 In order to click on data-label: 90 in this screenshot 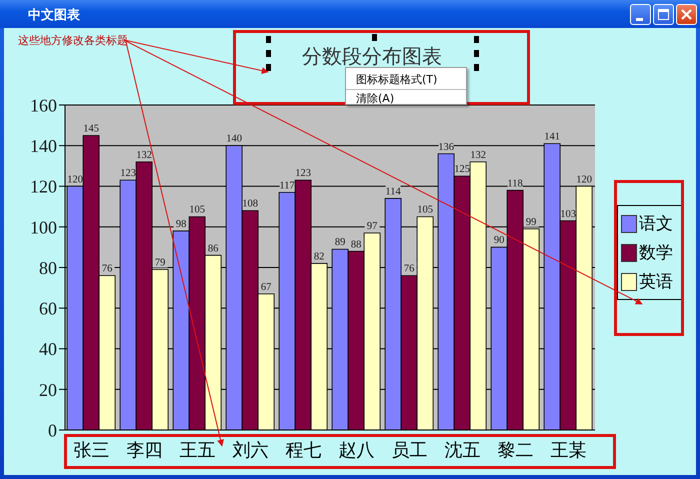, I will do `click(499, 240)`.